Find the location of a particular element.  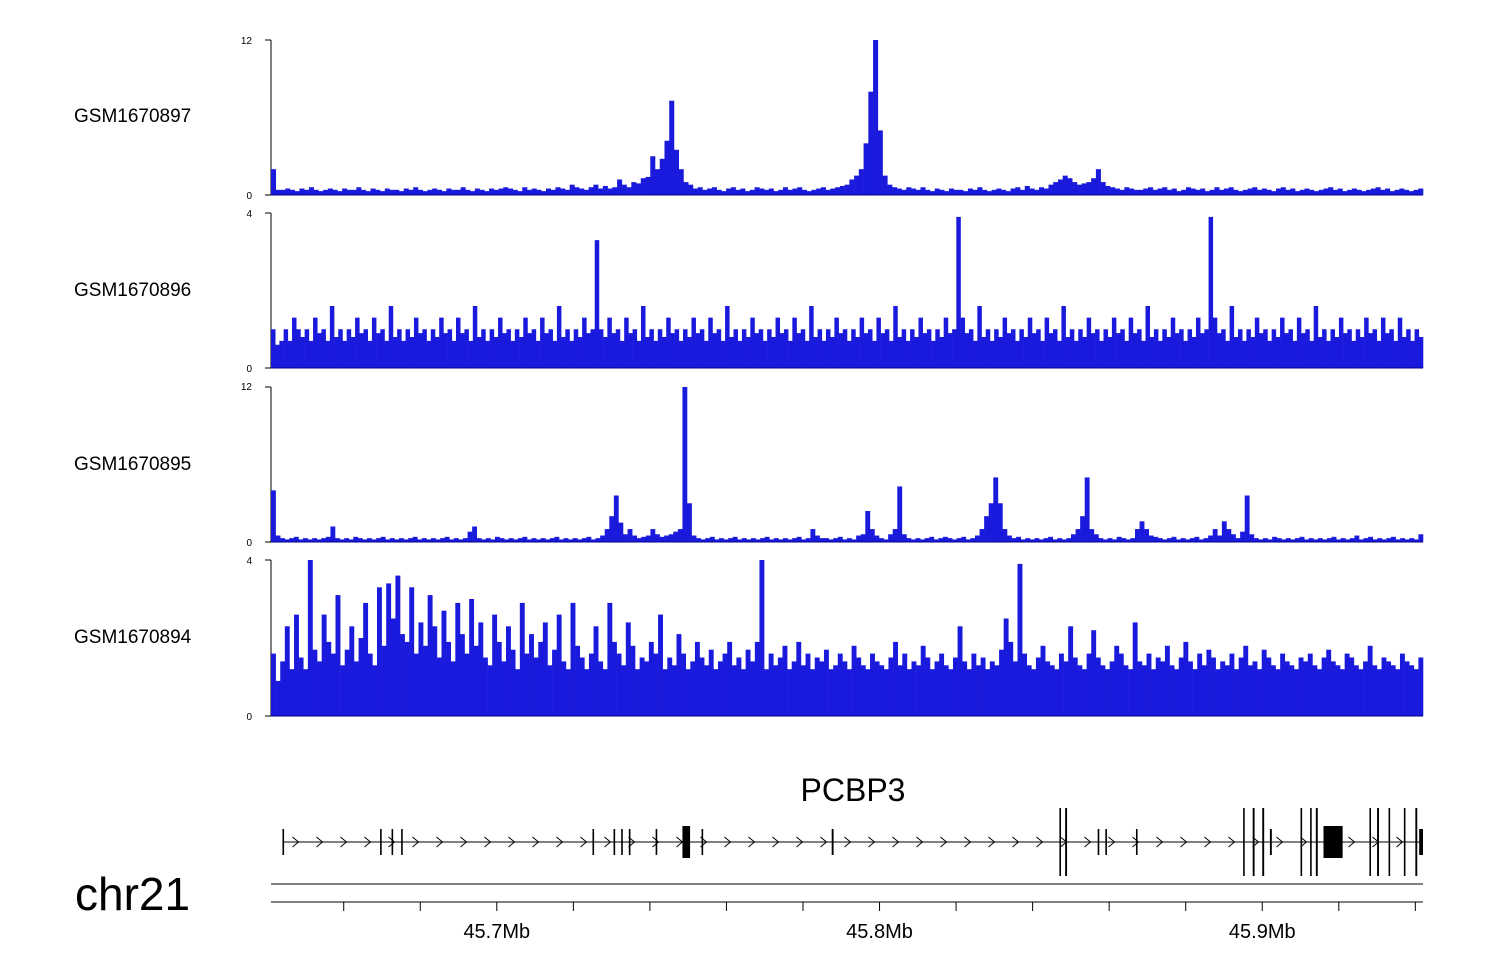

signal-track-gsm1670894 is located at coordinates (844, 638).